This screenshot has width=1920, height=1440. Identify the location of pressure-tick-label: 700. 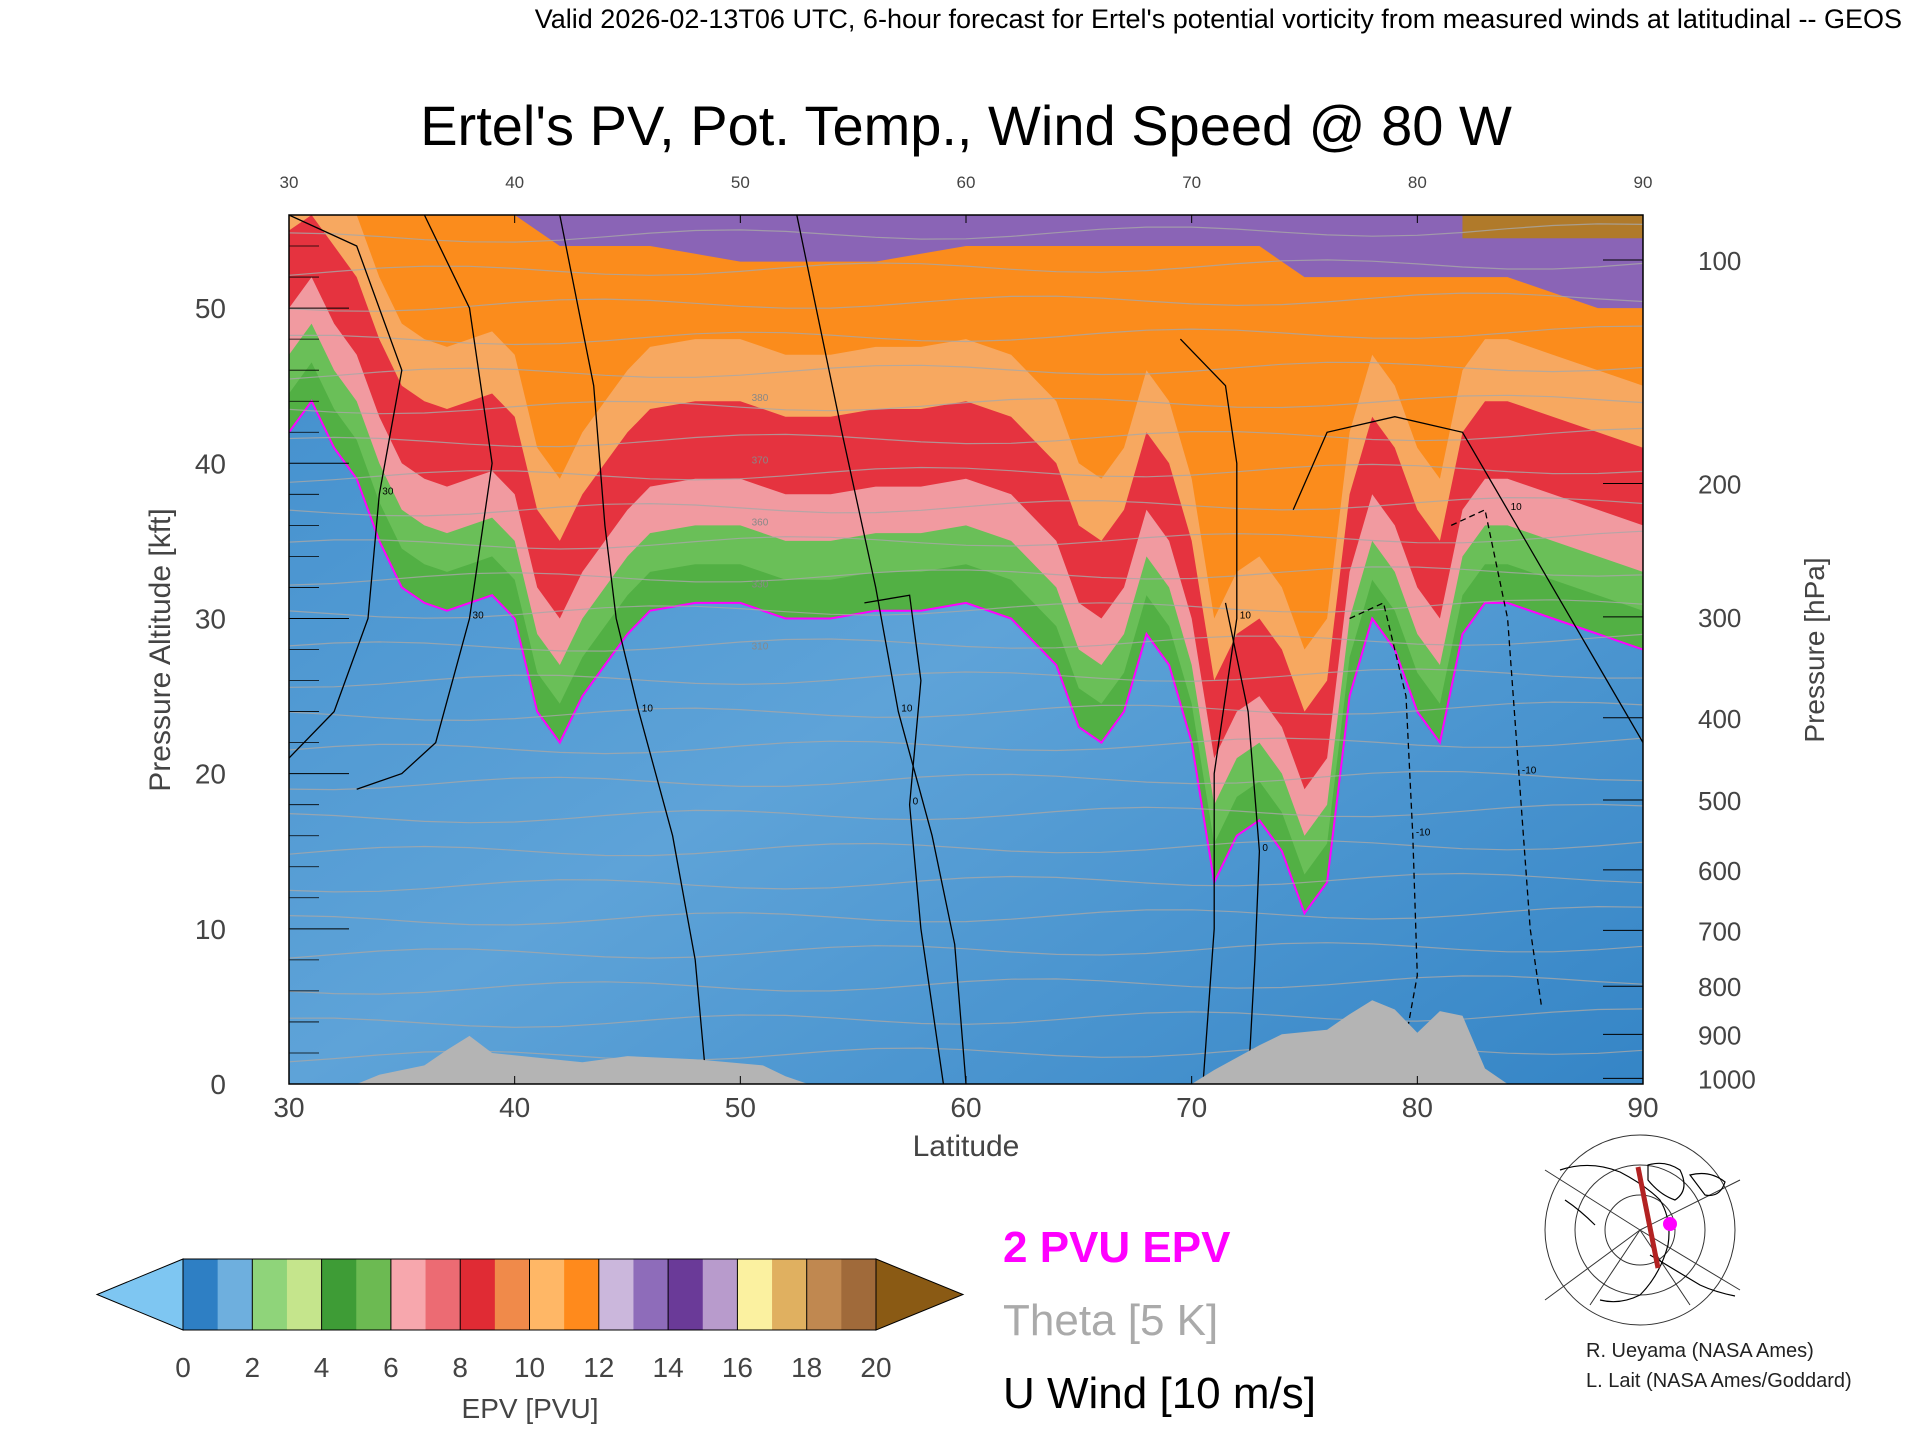
(1719, 931).